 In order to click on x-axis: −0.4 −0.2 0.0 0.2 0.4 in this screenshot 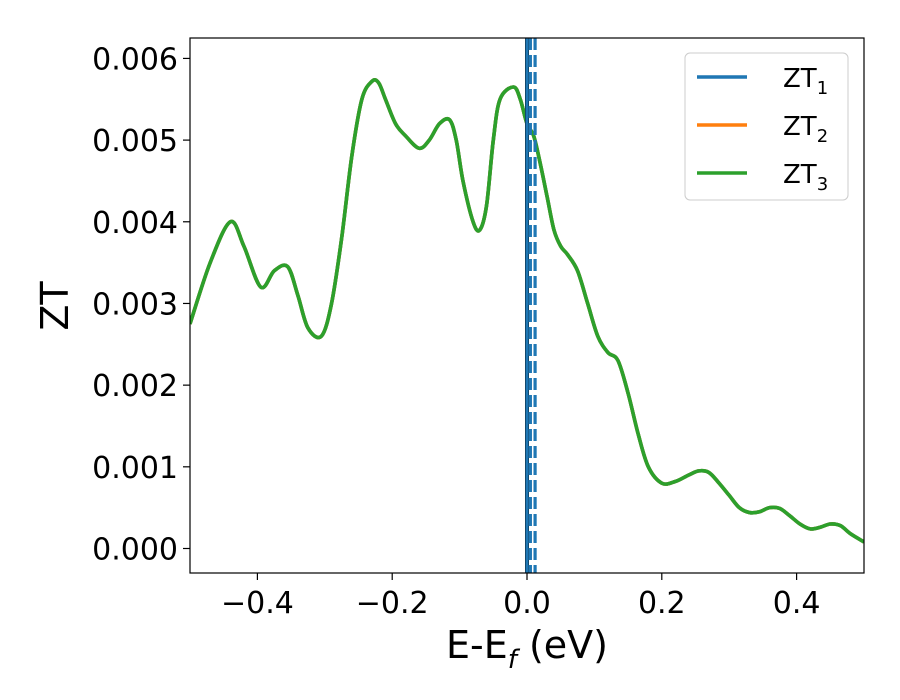, I will do `click(520, 597)`.